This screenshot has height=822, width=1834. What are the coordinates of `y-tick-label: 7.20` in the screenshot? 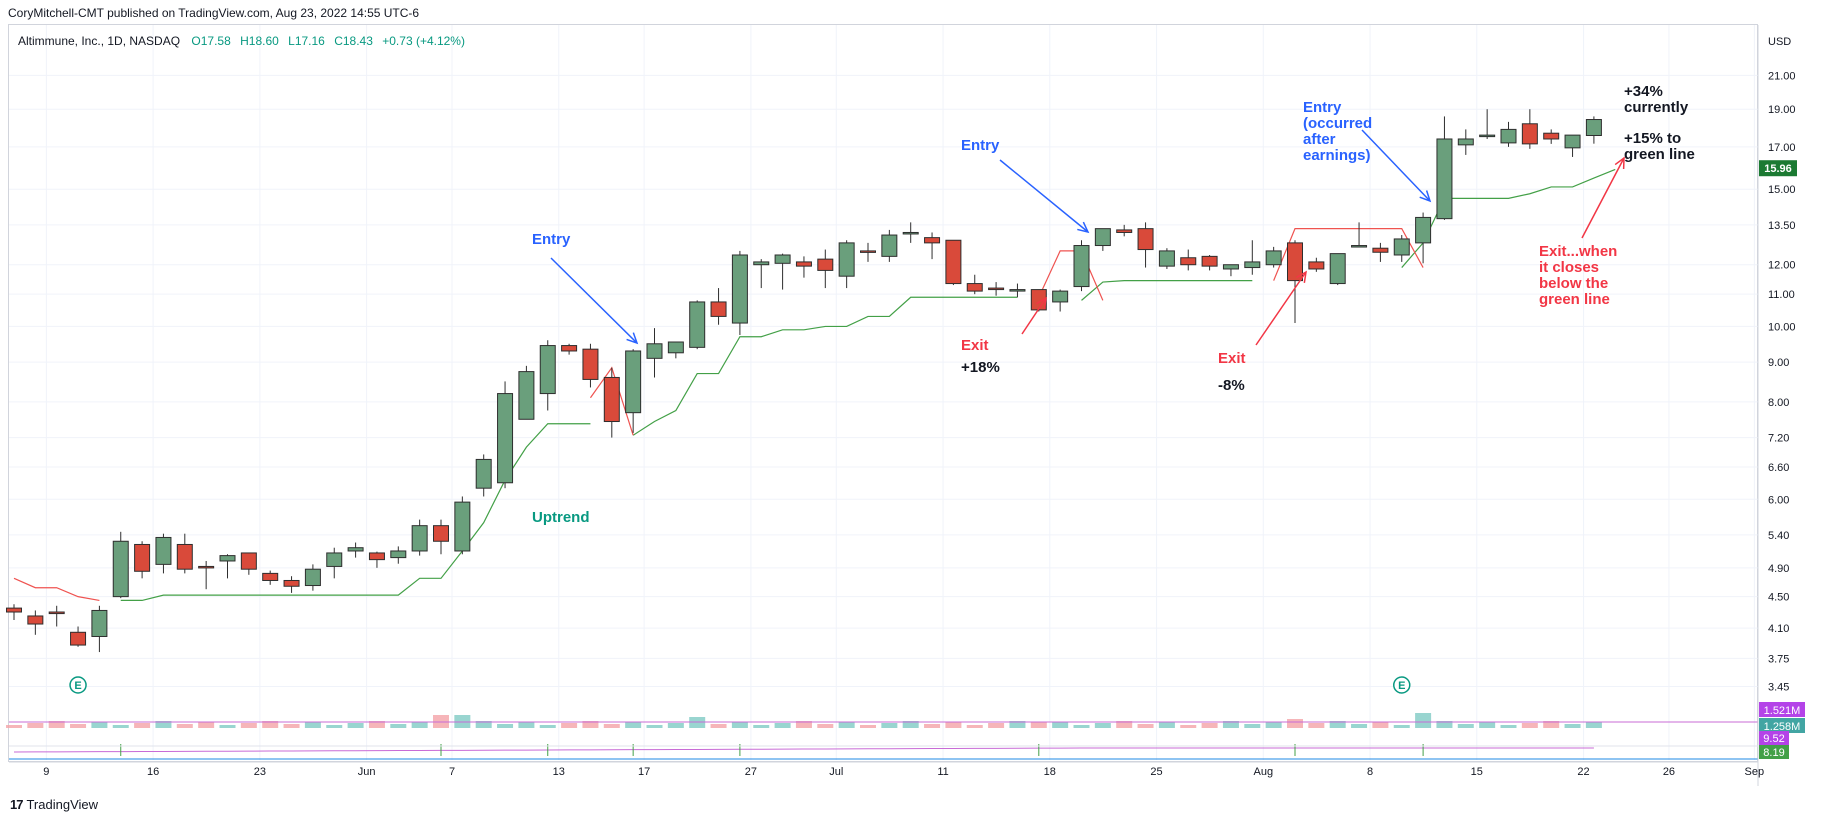 It's located at (1778, 439).